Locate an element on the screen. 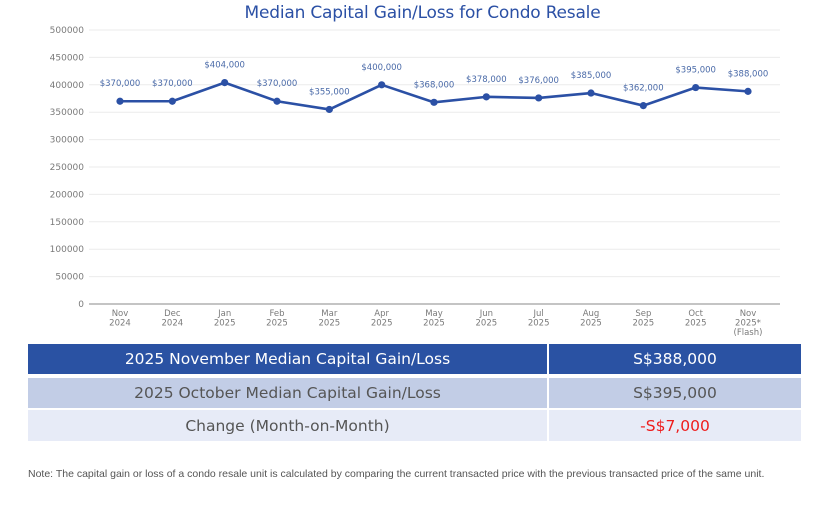 This screenshot has width=833, height=505. data-label: $378,000 is located at coordinates (486, 80).